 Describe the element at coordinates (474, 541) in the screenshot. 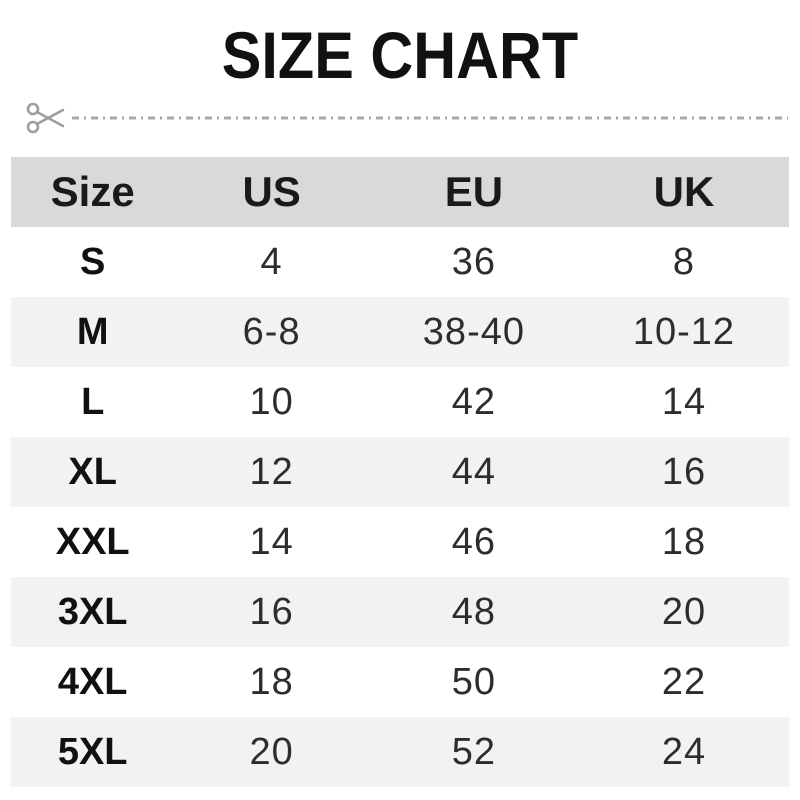

I see `value-cell: 46` at that location.